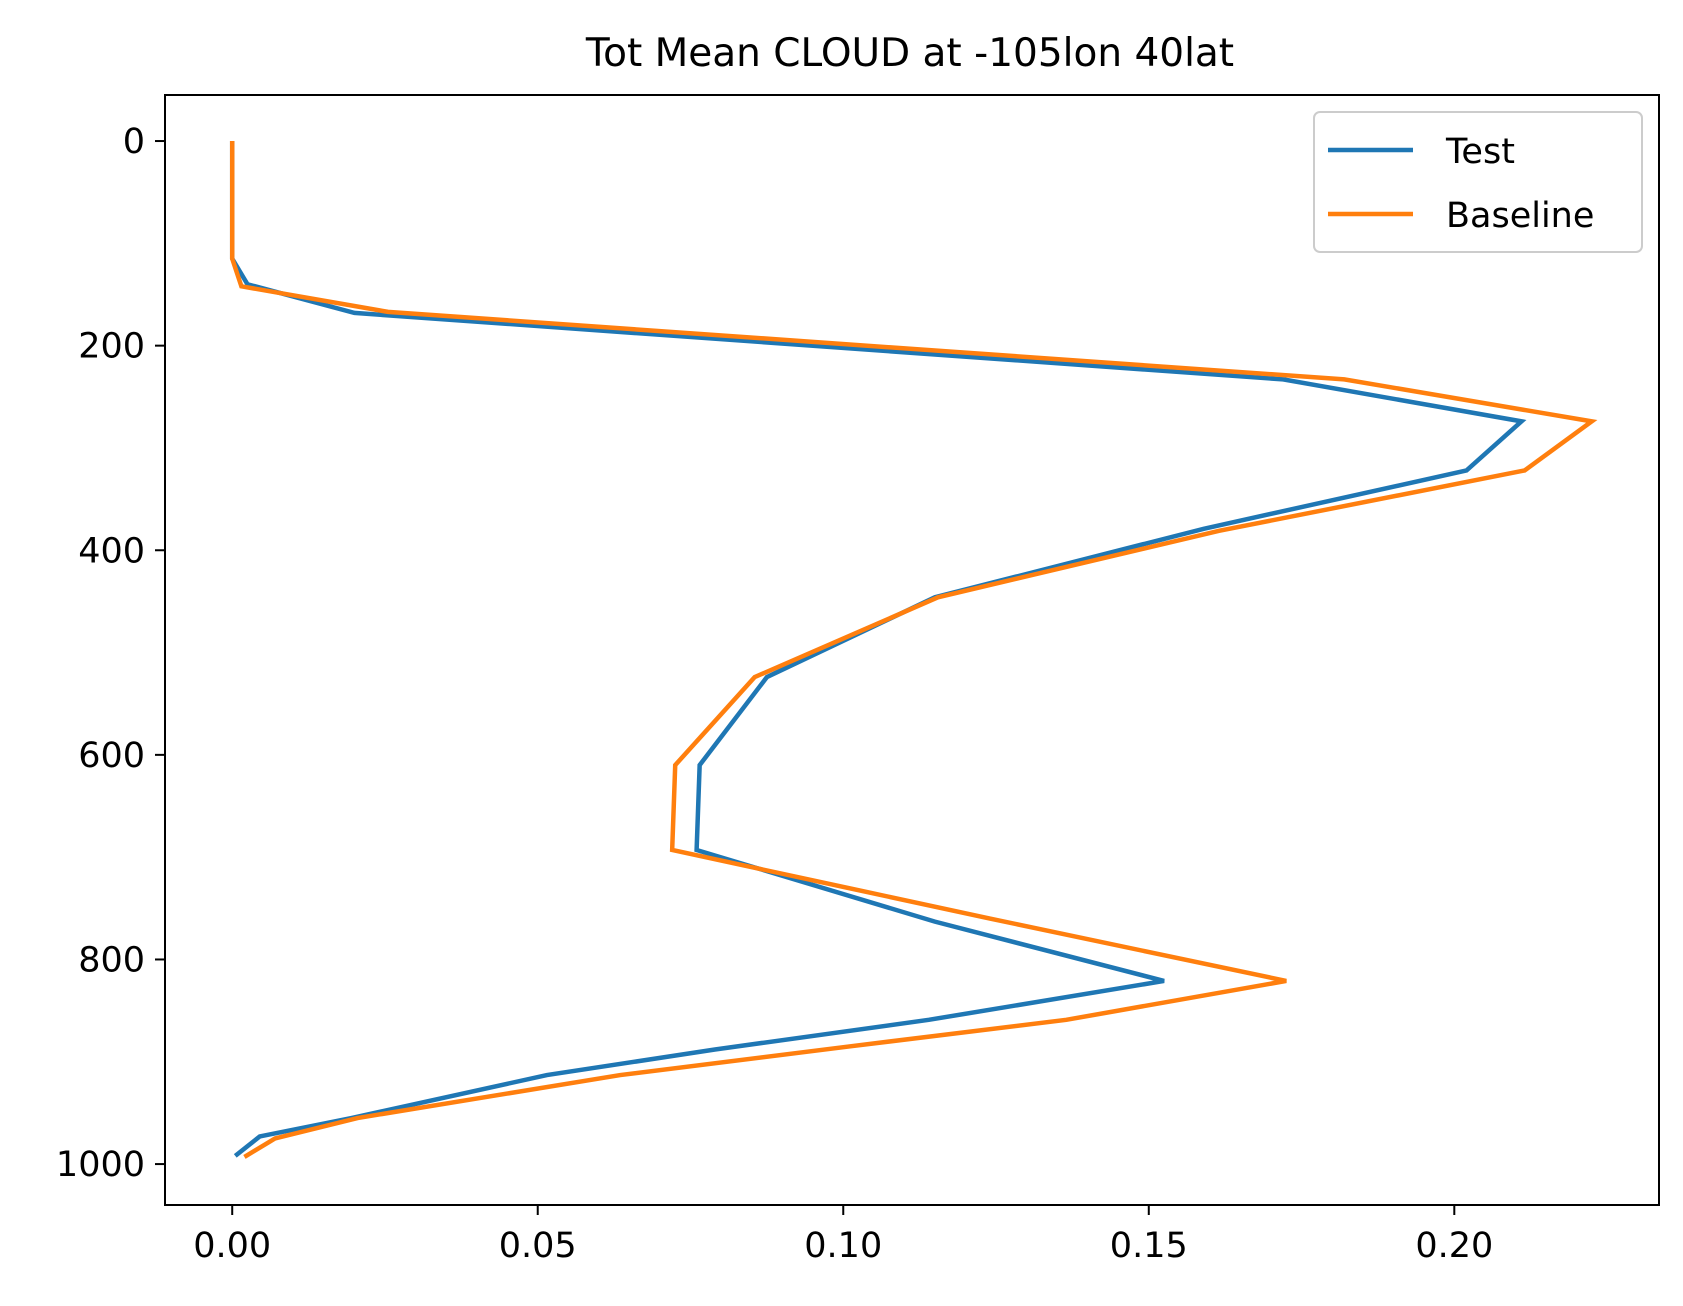  Describe the element at coordinates (100, 1165) in the screenshot. I see `y-tick-label: 1000` at that location.